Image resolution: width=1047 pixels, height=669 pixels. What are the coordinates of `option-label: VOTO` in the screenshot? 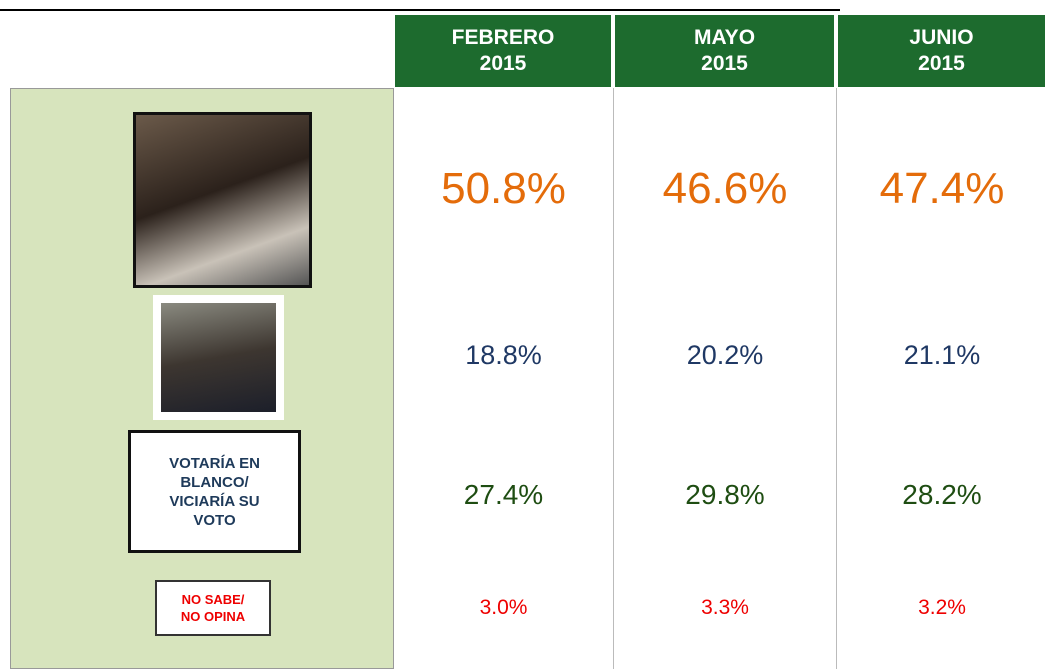 It's located at (214, 520).